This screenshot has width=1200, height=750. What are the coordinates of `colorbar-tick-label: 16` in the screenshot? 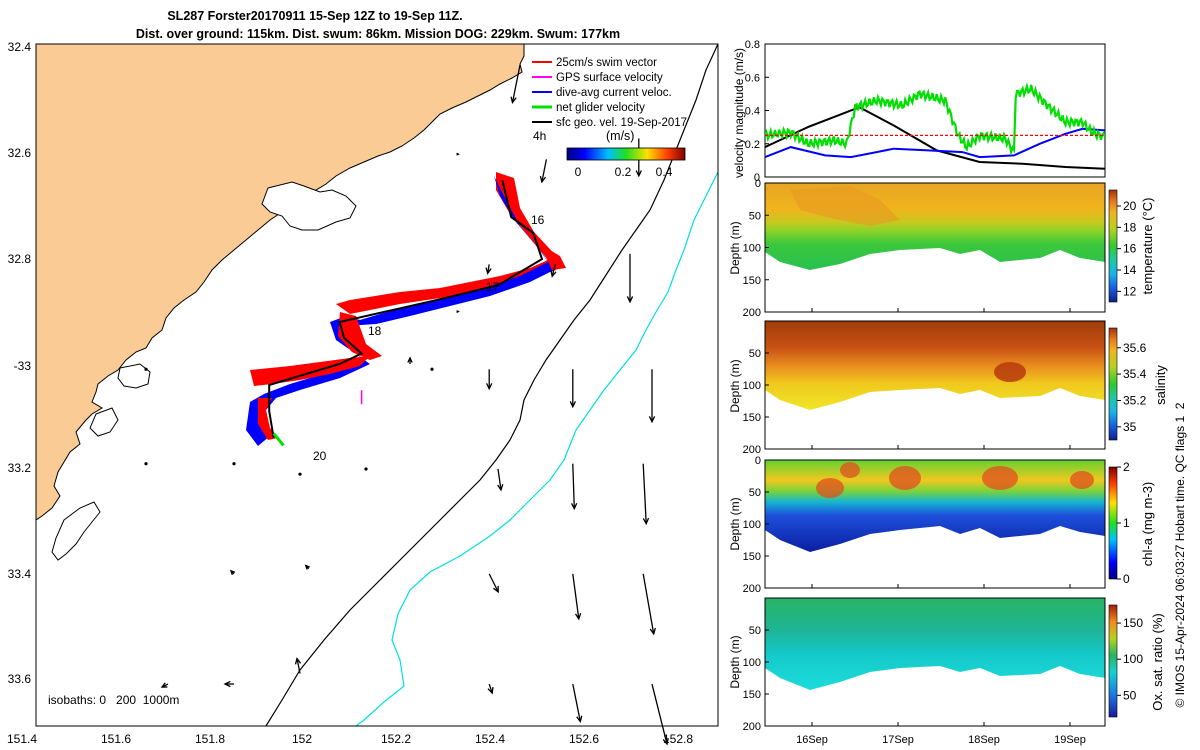 It's located at (1130, 249).